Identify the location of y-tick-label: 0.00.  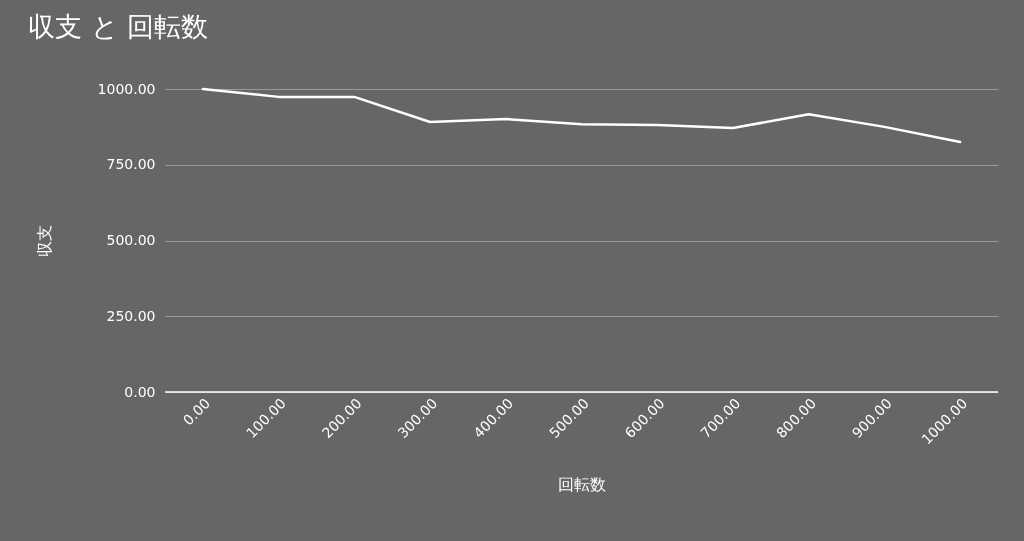
(140, 391).